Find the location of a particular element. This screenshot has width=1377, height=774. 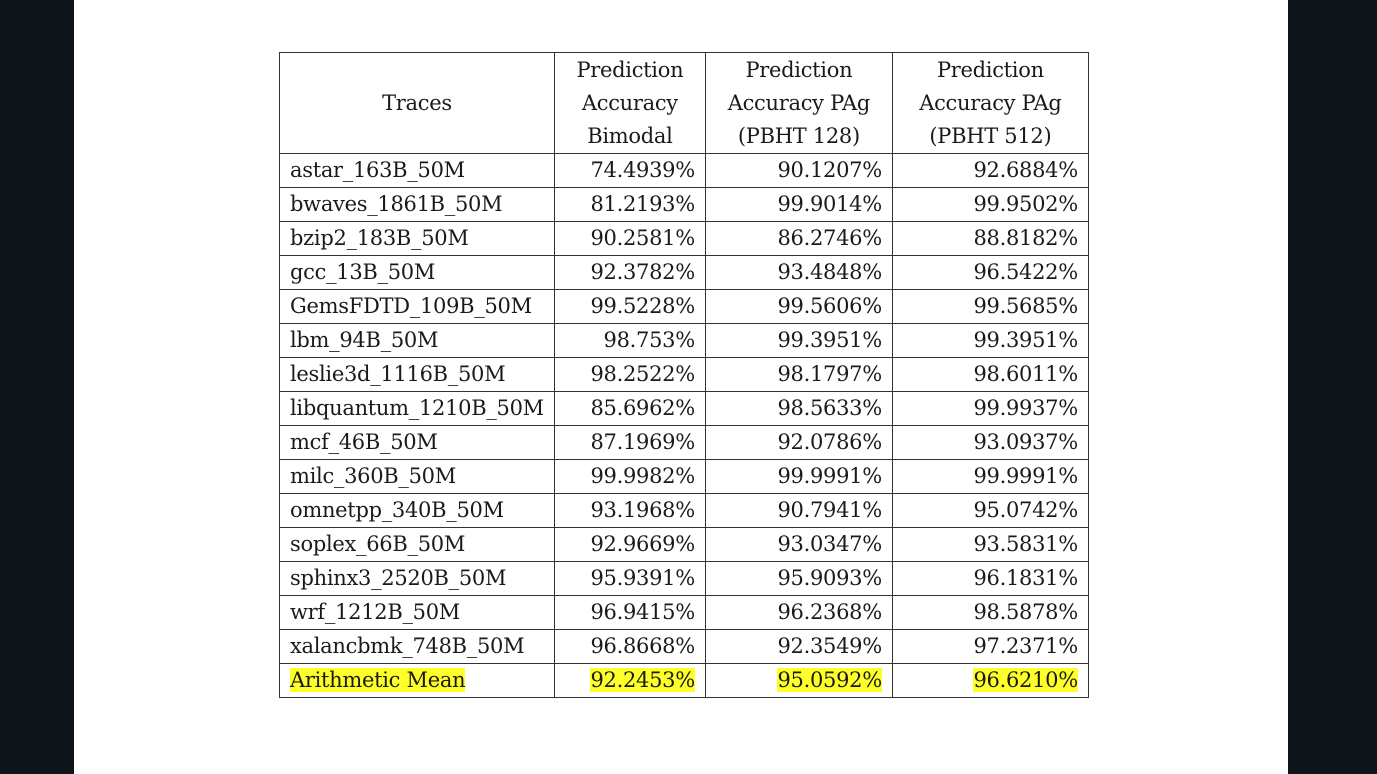

pag512-cell: 99.5685% is located at coordinates (990, 306).